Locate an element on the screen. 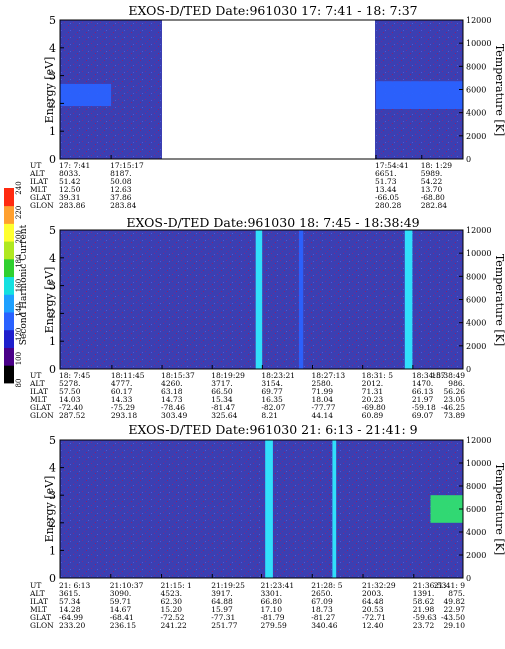 The width and height of the screenshot is (505, 649). orbit-value: 8187. is located at coordinates (120, 173).